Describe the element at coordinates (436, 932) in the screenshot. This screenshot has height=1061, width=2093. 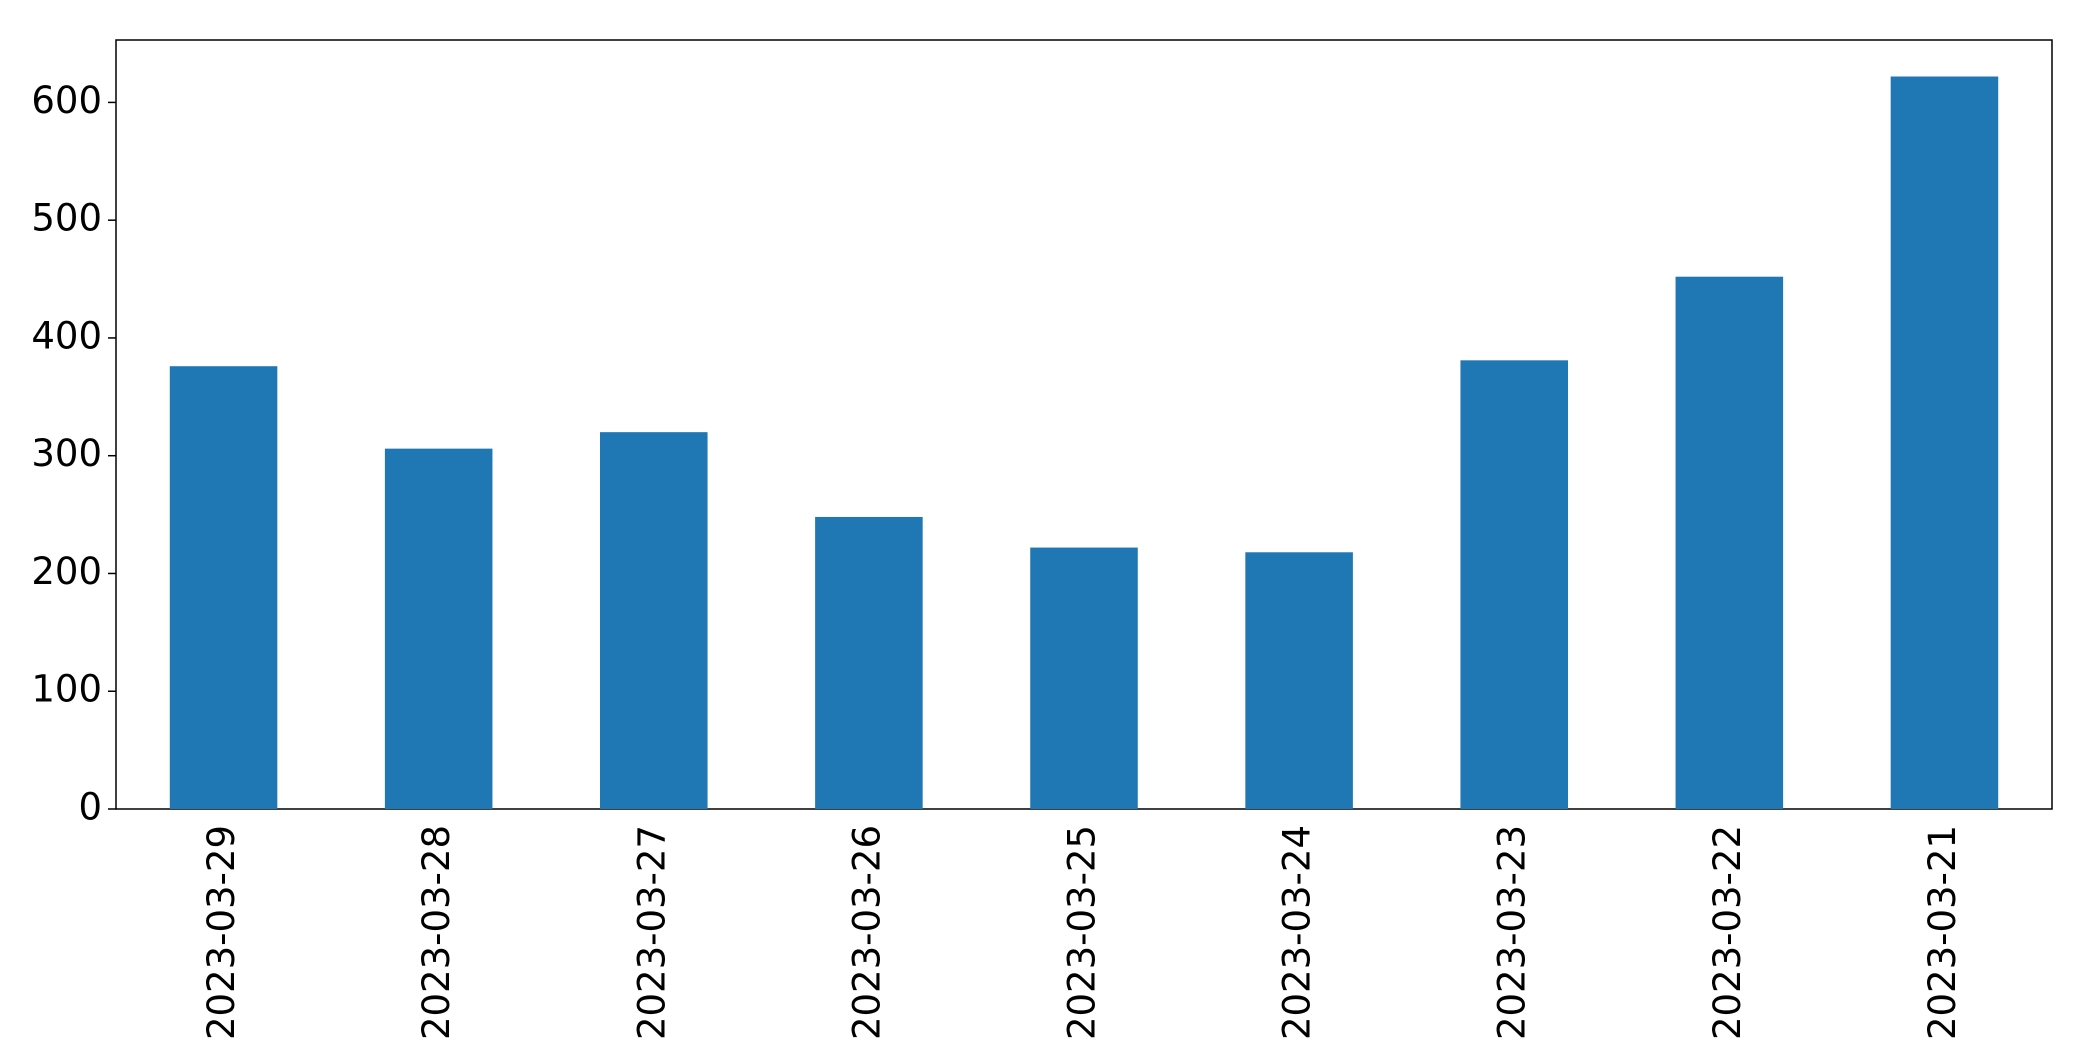
I see `x-tick-label: 2023-03-28` at that location.